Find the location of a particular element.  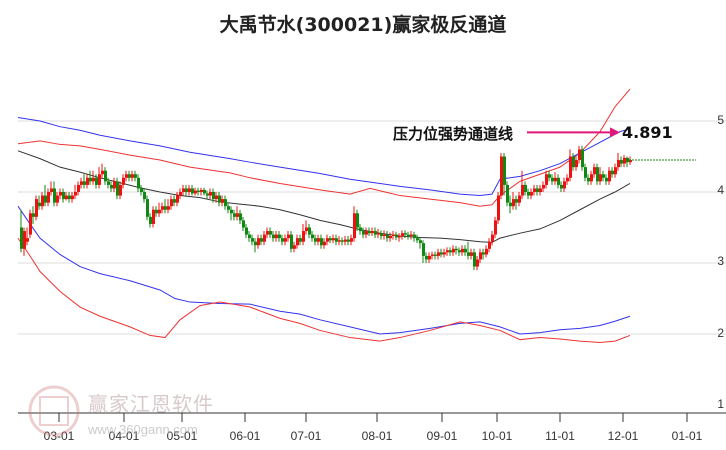

x-tick-label: 01-01 is located at coordinates (687, 436).